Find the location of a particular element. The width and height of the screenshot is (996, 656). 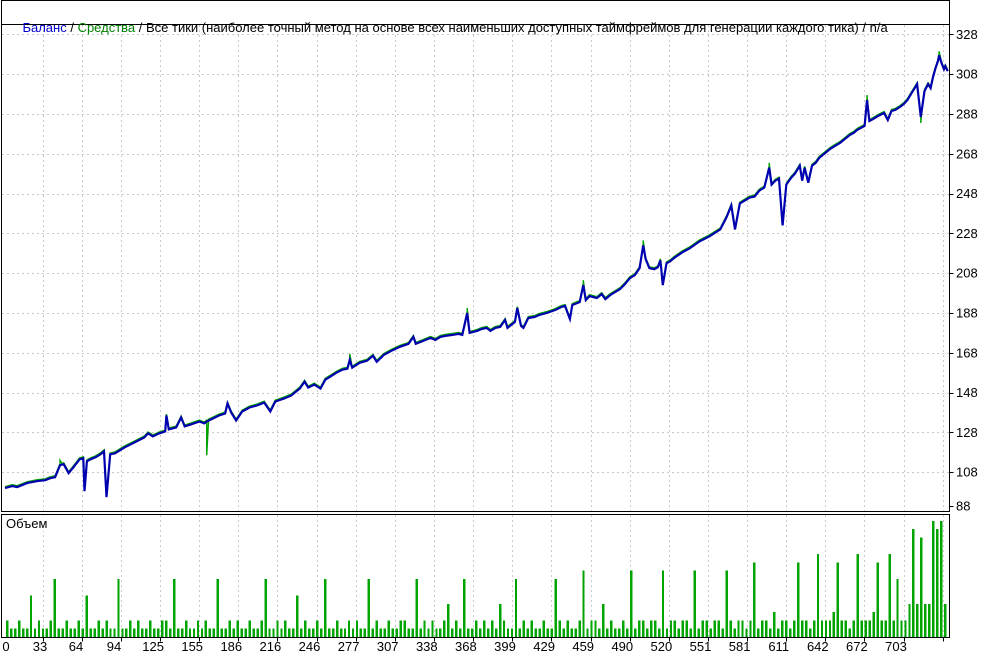

y-axis-label: 208 is located at coordinates (967, 273).